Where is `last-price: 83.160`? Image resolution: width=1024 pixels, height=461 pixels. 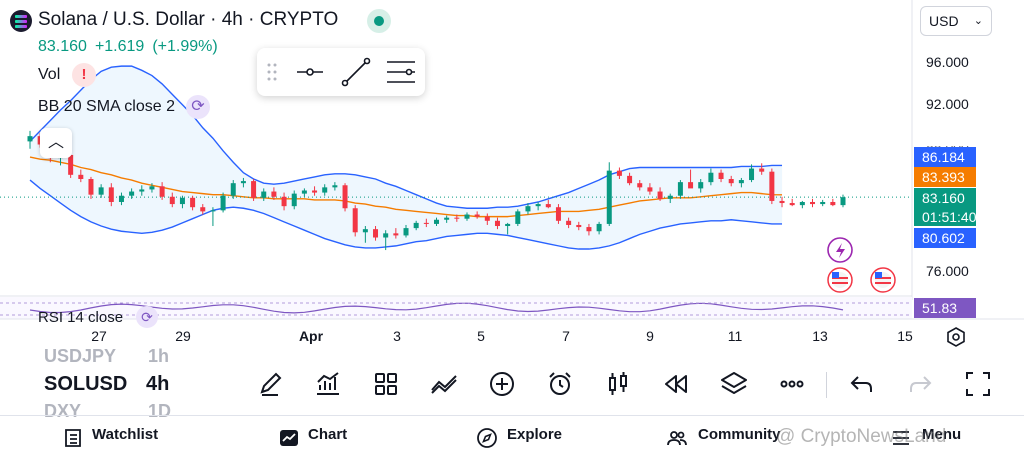
last-price: 83.160 is located at coordinates (62, 46).